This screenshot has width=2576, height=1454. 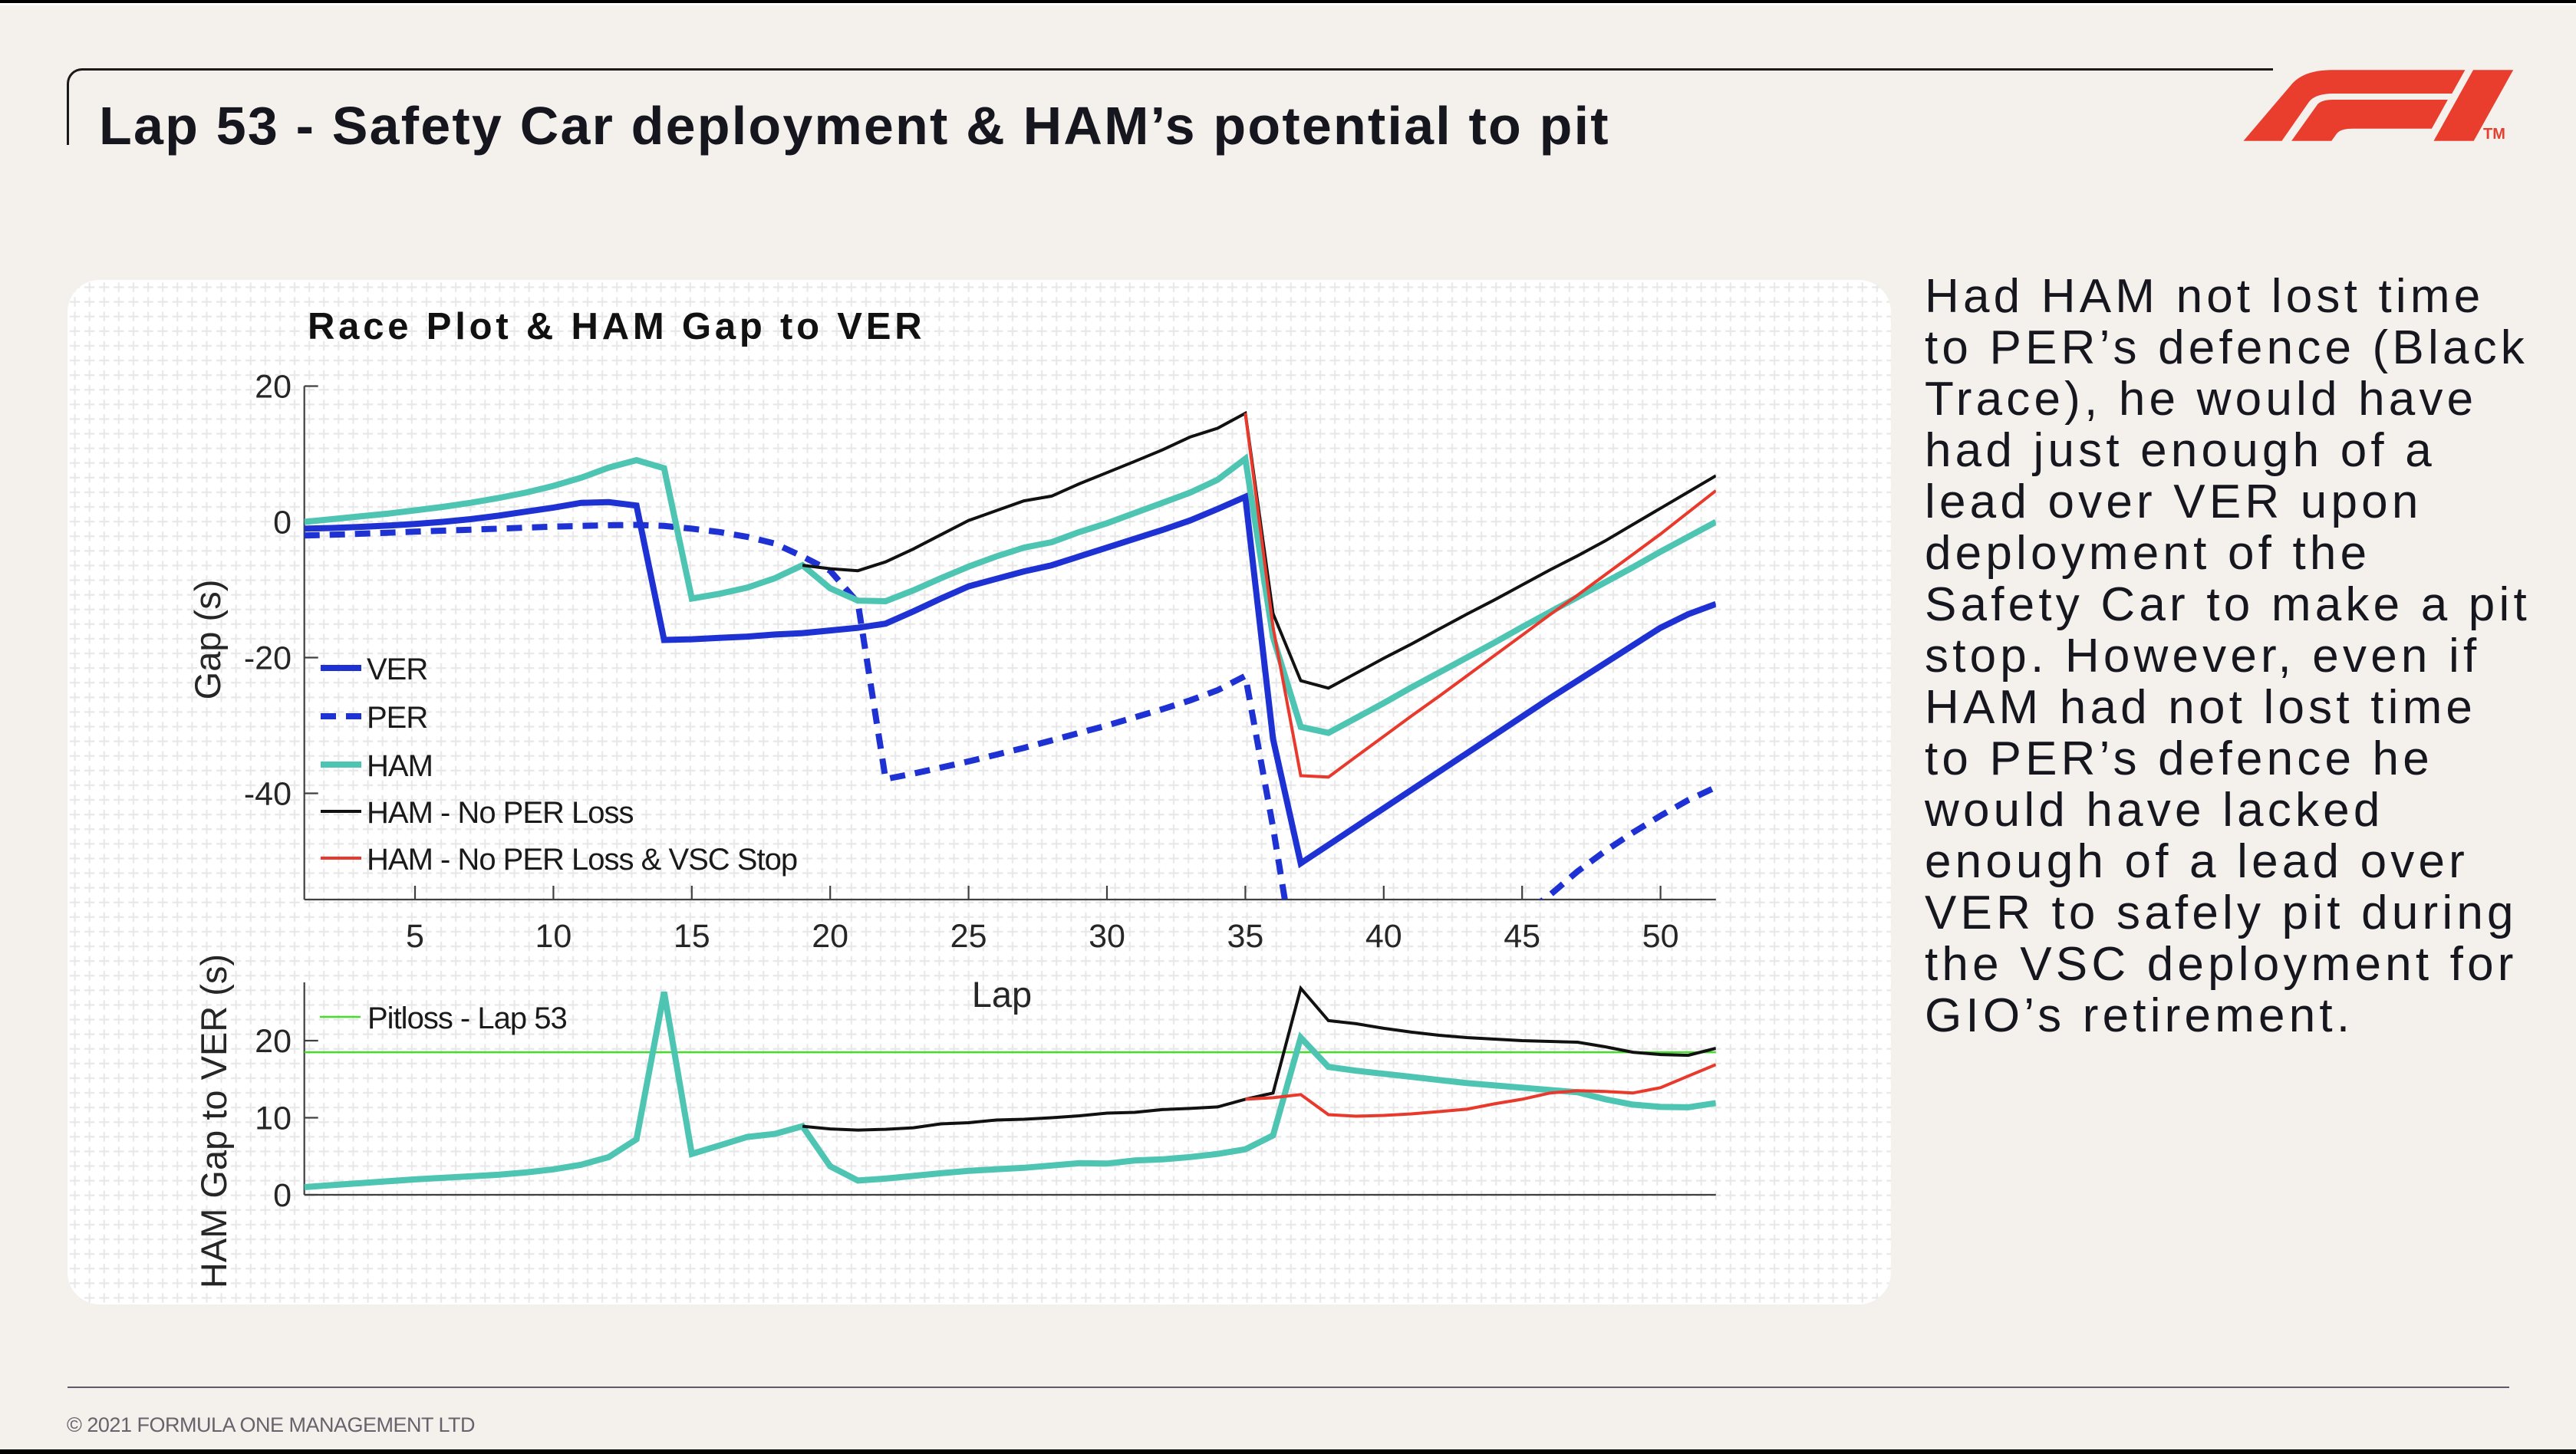 What do you see at coordinates (397, 669) in the screenshot?
I see `svg-text: VER` at bounding box center [397, 669].